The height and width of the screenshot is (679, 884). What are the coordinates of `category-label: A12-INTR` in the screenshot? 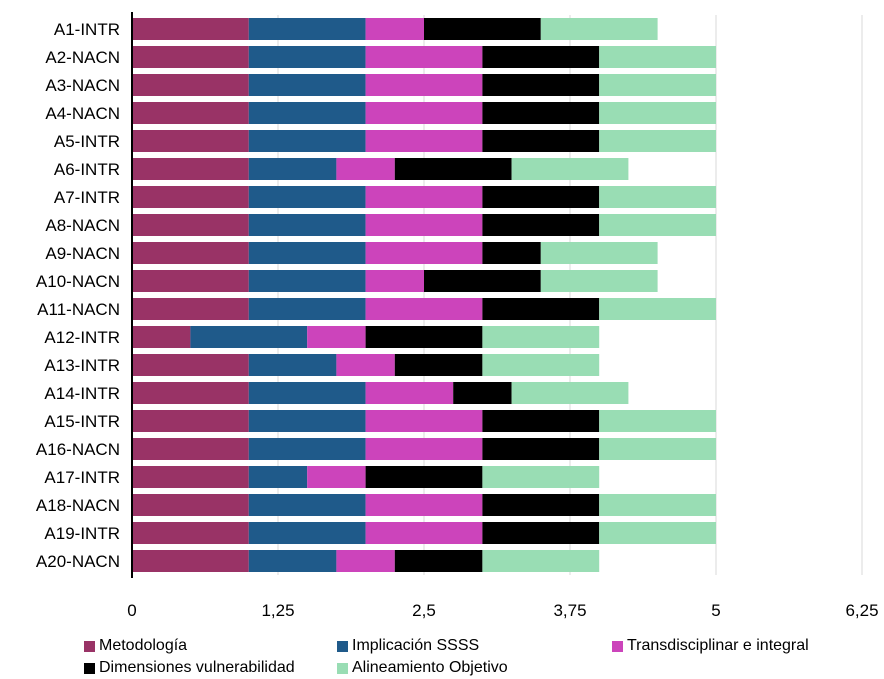 It's located at (82, 337).